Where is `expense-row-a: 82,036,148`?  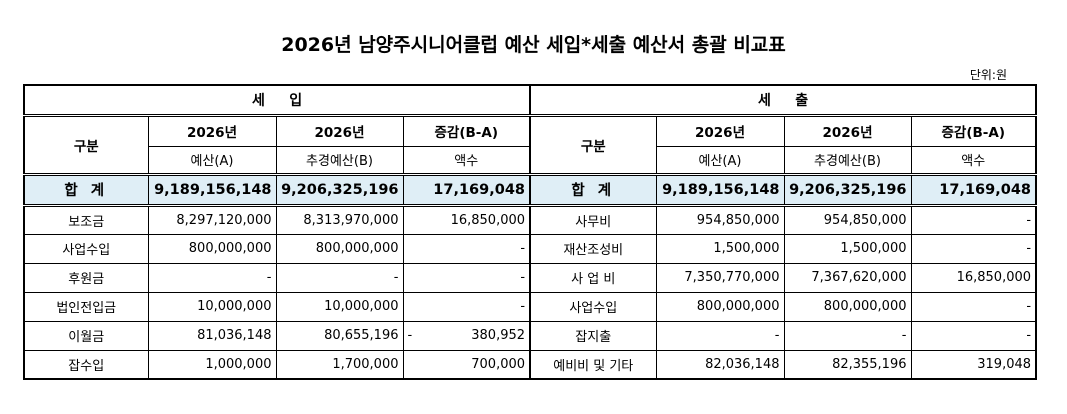
expense-row-a: 82,036,148 is located at coordinates (720, 364).